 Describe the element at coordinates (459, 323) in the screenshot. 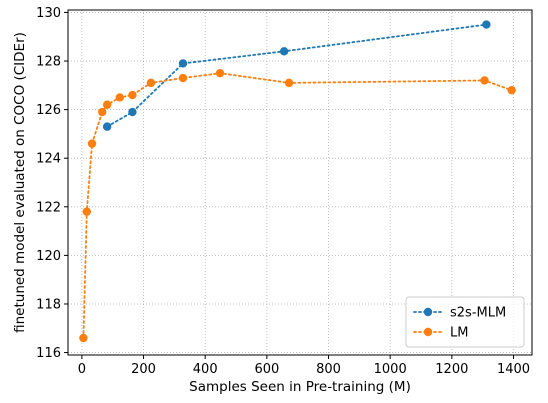

I see `legend-entries: s2s-MLM LM` at that location.